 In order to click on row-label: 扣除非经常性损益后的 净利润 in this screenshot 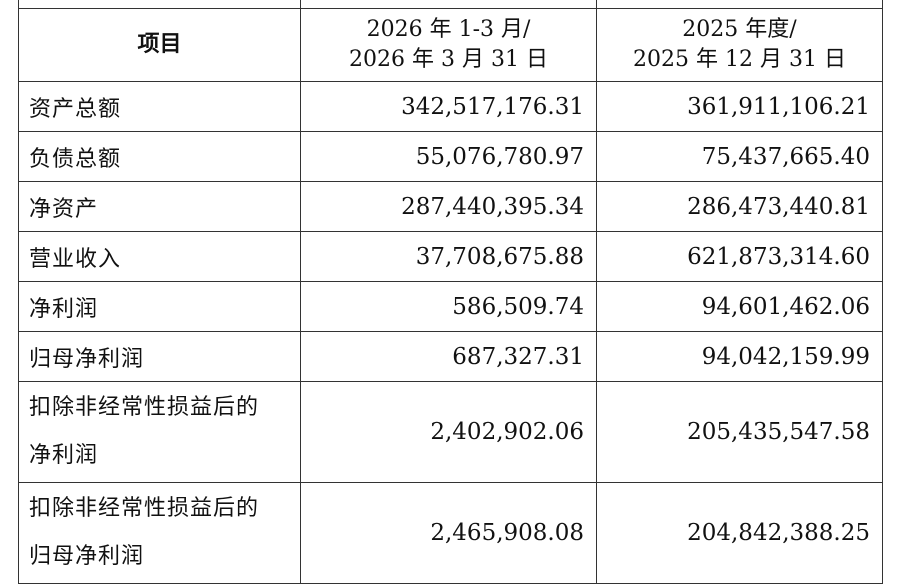, I will do `click(159, 432)`.